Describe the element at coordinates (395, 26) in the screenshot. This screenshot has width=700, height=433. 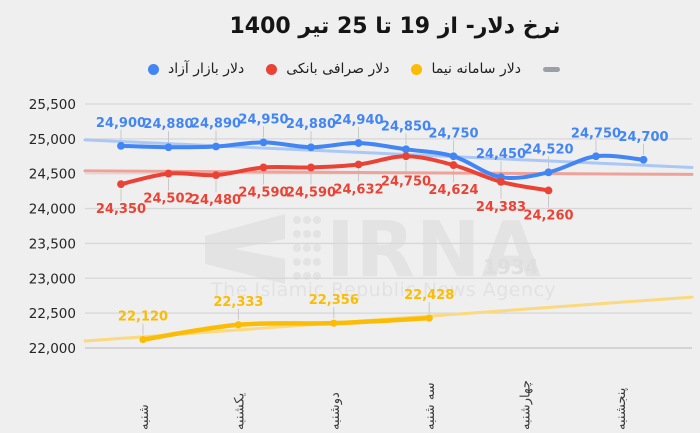
I see `chart-title: نرخ دلار- از 19 تا 25 تیر 1400` at that location.